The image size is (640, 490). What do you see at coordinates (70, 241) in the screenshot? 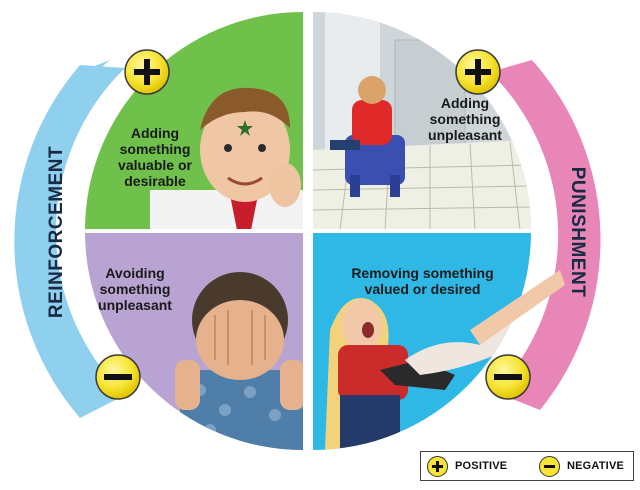
I see `reinforcement-band-outer` at bounding box center [70, 241].